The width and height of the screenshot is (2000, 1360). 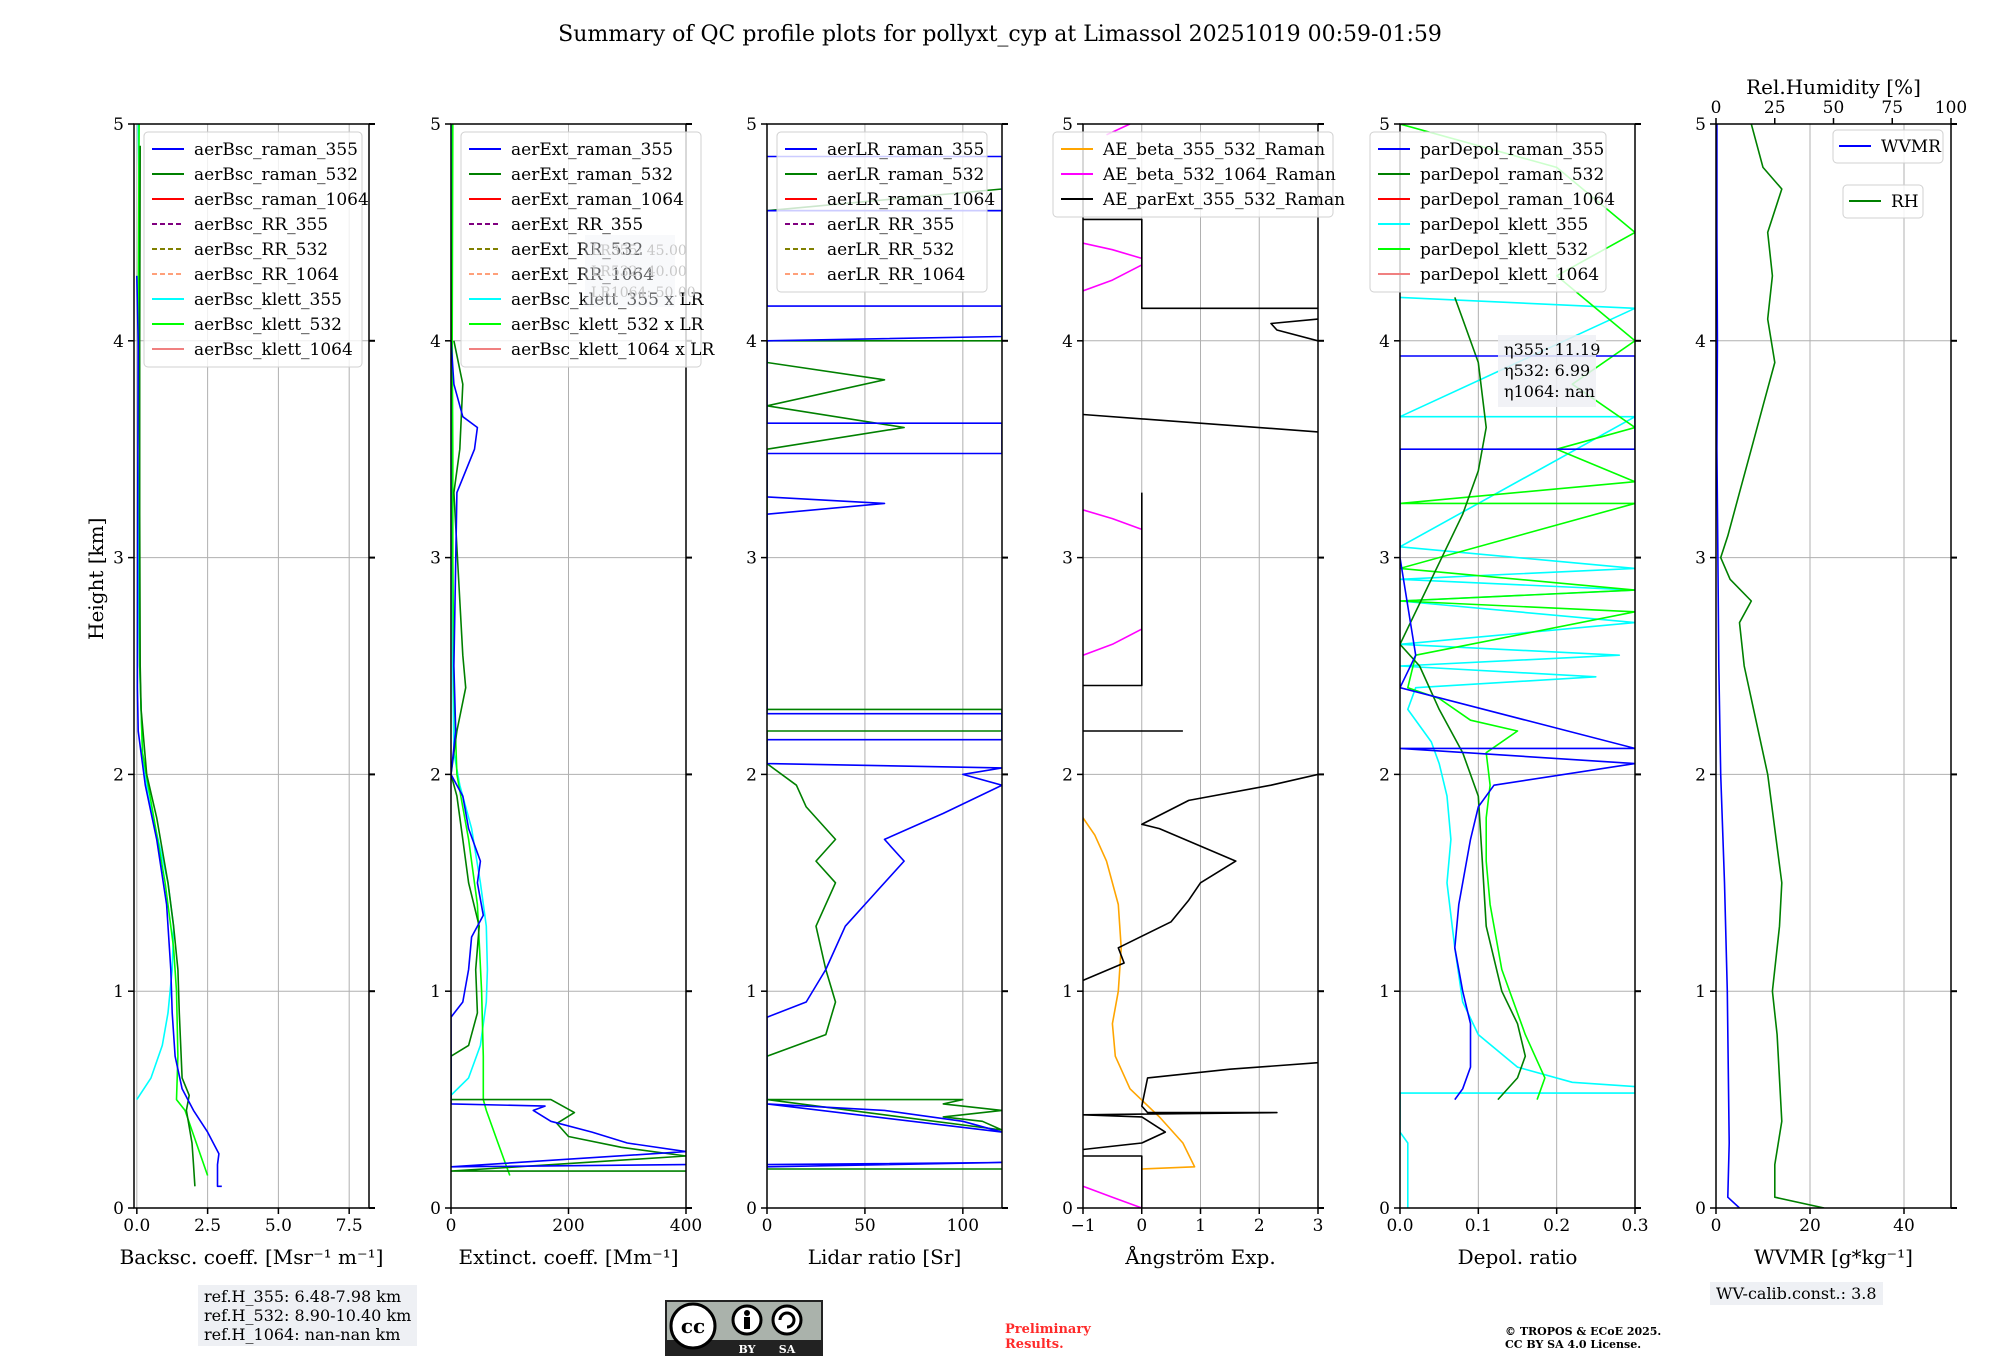 I want to click on legend-label: aerLR_raman_355, so click(x=905, y=150).